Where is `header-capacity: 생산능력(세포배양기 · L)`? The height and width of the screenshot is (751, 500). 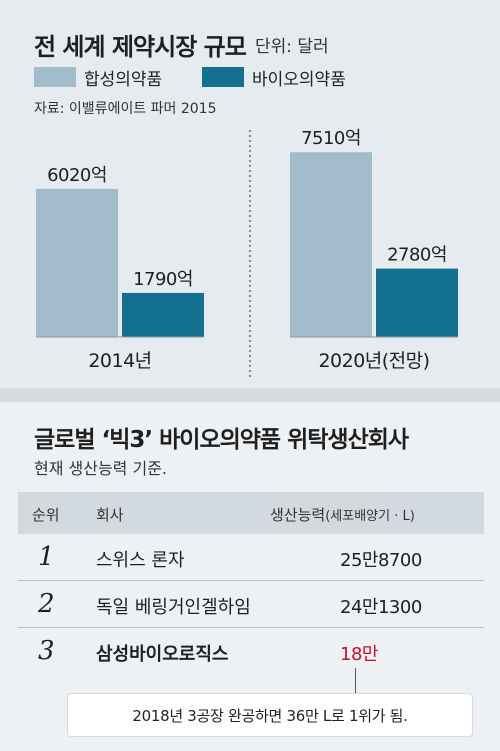
header-capacity: 생산능력(세포배양기 · L) is located at coordinates (342, 514).